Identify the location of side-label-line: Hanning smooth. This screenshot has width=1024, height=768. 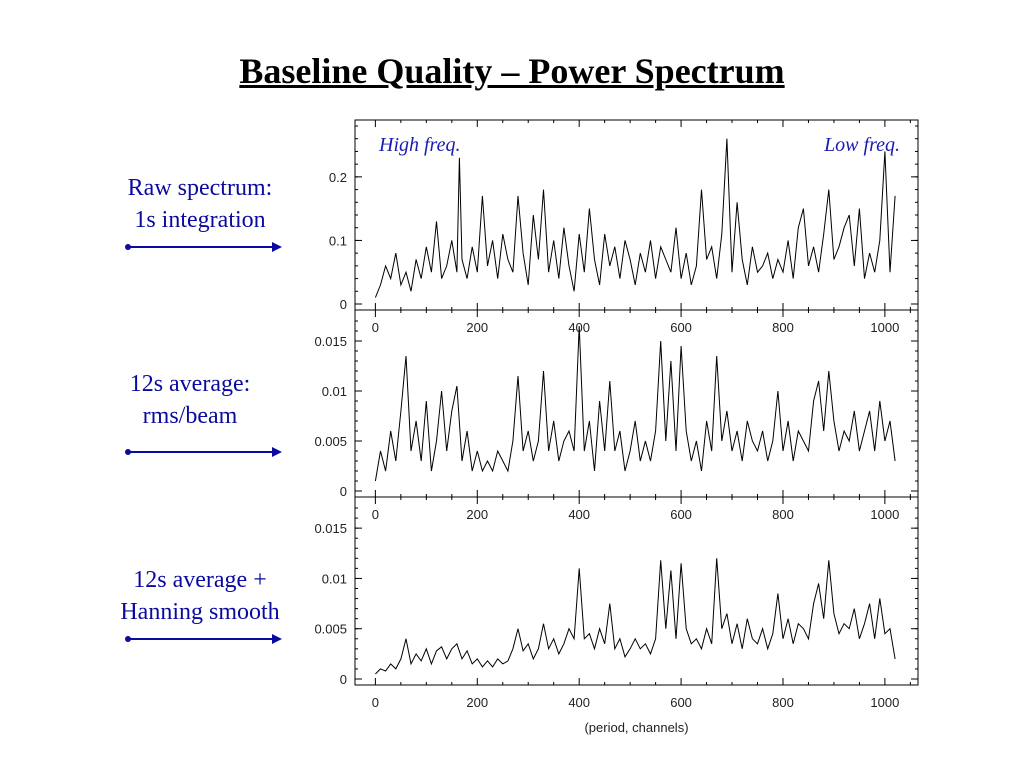
(200, 612).